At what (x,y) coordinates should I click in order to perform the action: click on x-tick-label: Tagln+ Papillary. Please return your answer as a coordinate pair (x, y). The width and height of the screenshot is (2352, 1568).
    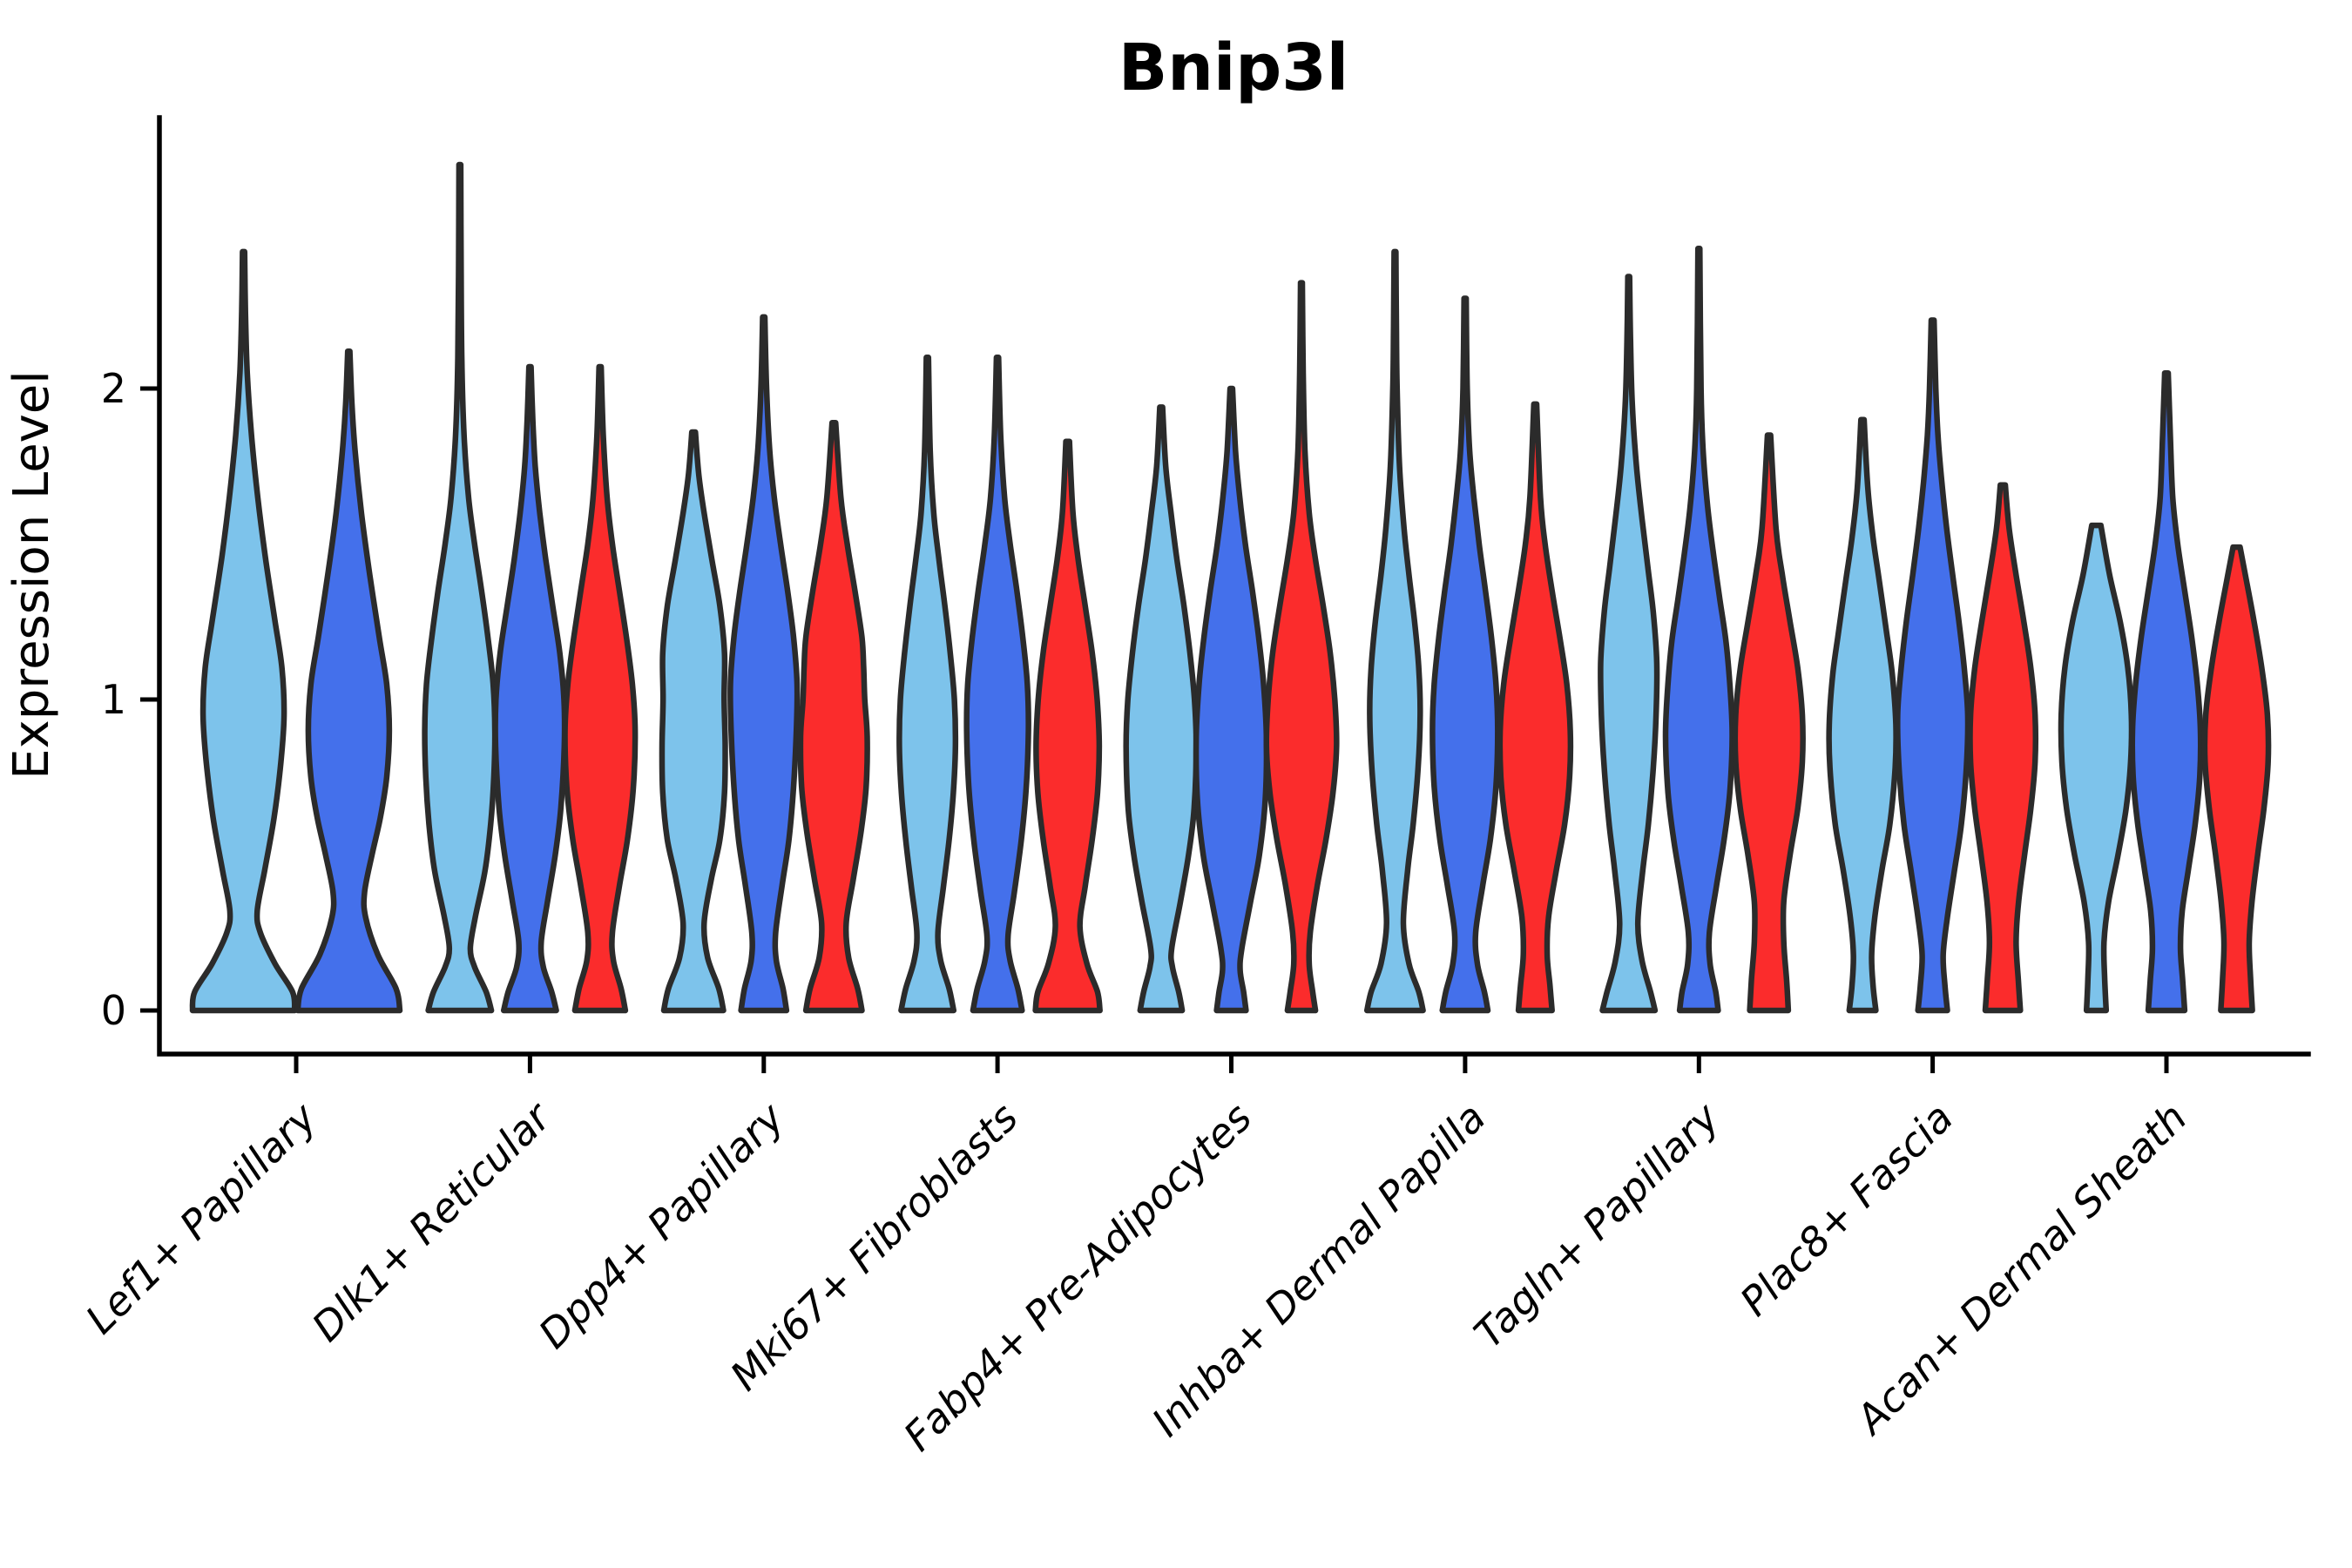
    Looking at the image, I should click on (1597, 1225).